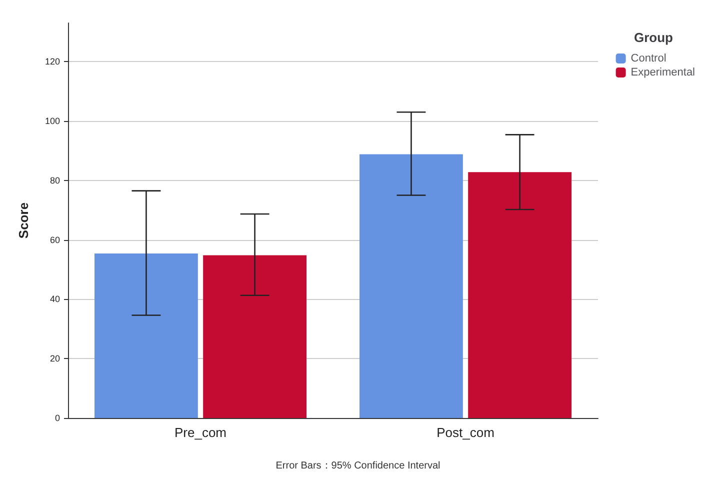 This screenshot has height=490, width=719. What do you see at coordinates (52, 61) in the screenshot?
I see `y-tick-label: 120` at bounding box center [52, 61].